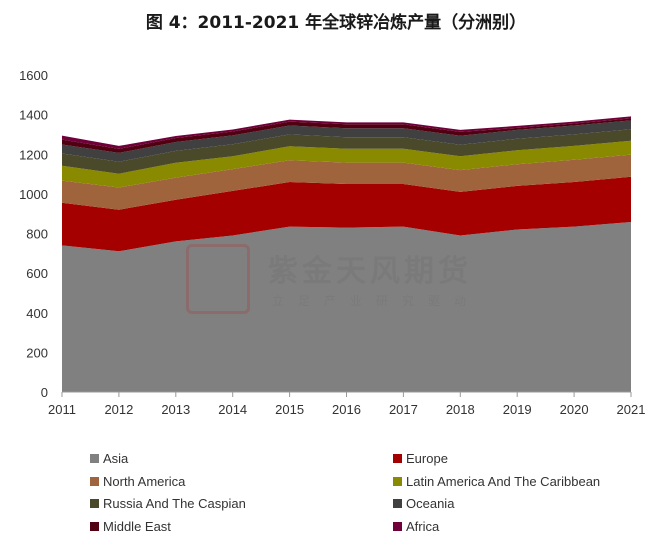  I want to click on x-tick-label: 2014, so click(232, 409).